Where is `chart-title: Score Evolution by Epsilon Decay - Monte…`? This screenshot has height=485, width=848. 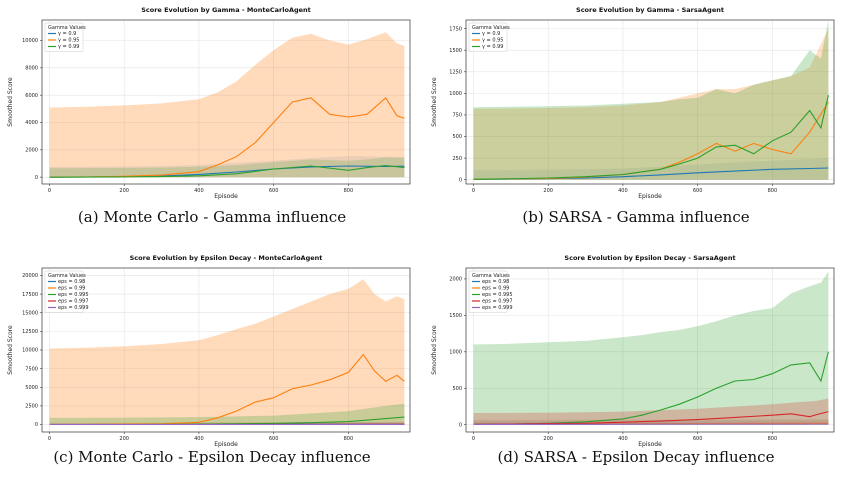 chart-title: Score Evolution by Epsilon Decay - Monte… is located at coordinates (226, 258).